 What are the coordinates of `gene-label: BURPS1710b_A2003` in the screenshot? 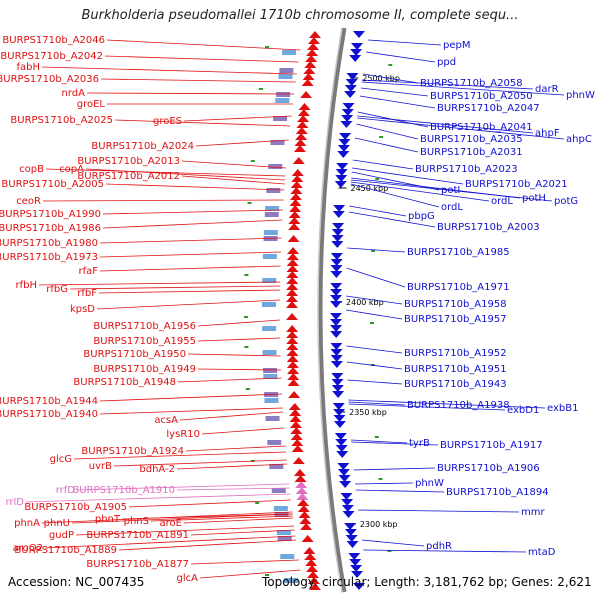 It's located at (488, 227).